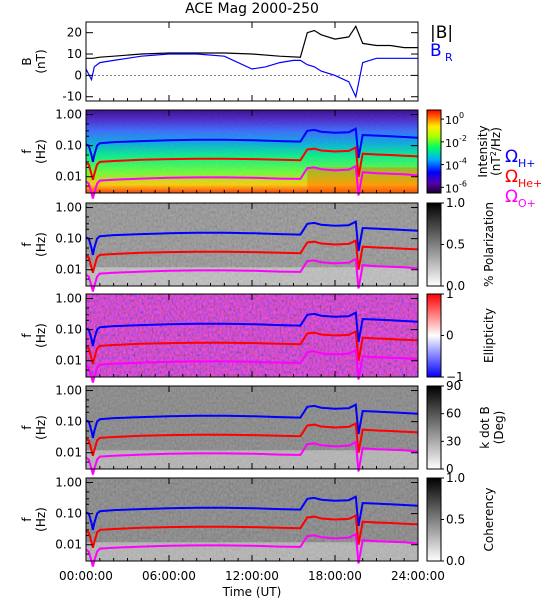 Image resolution: width=550 pixels, height=600 pixels. I want to click on y-tick-label: 0, so click(78, 75).